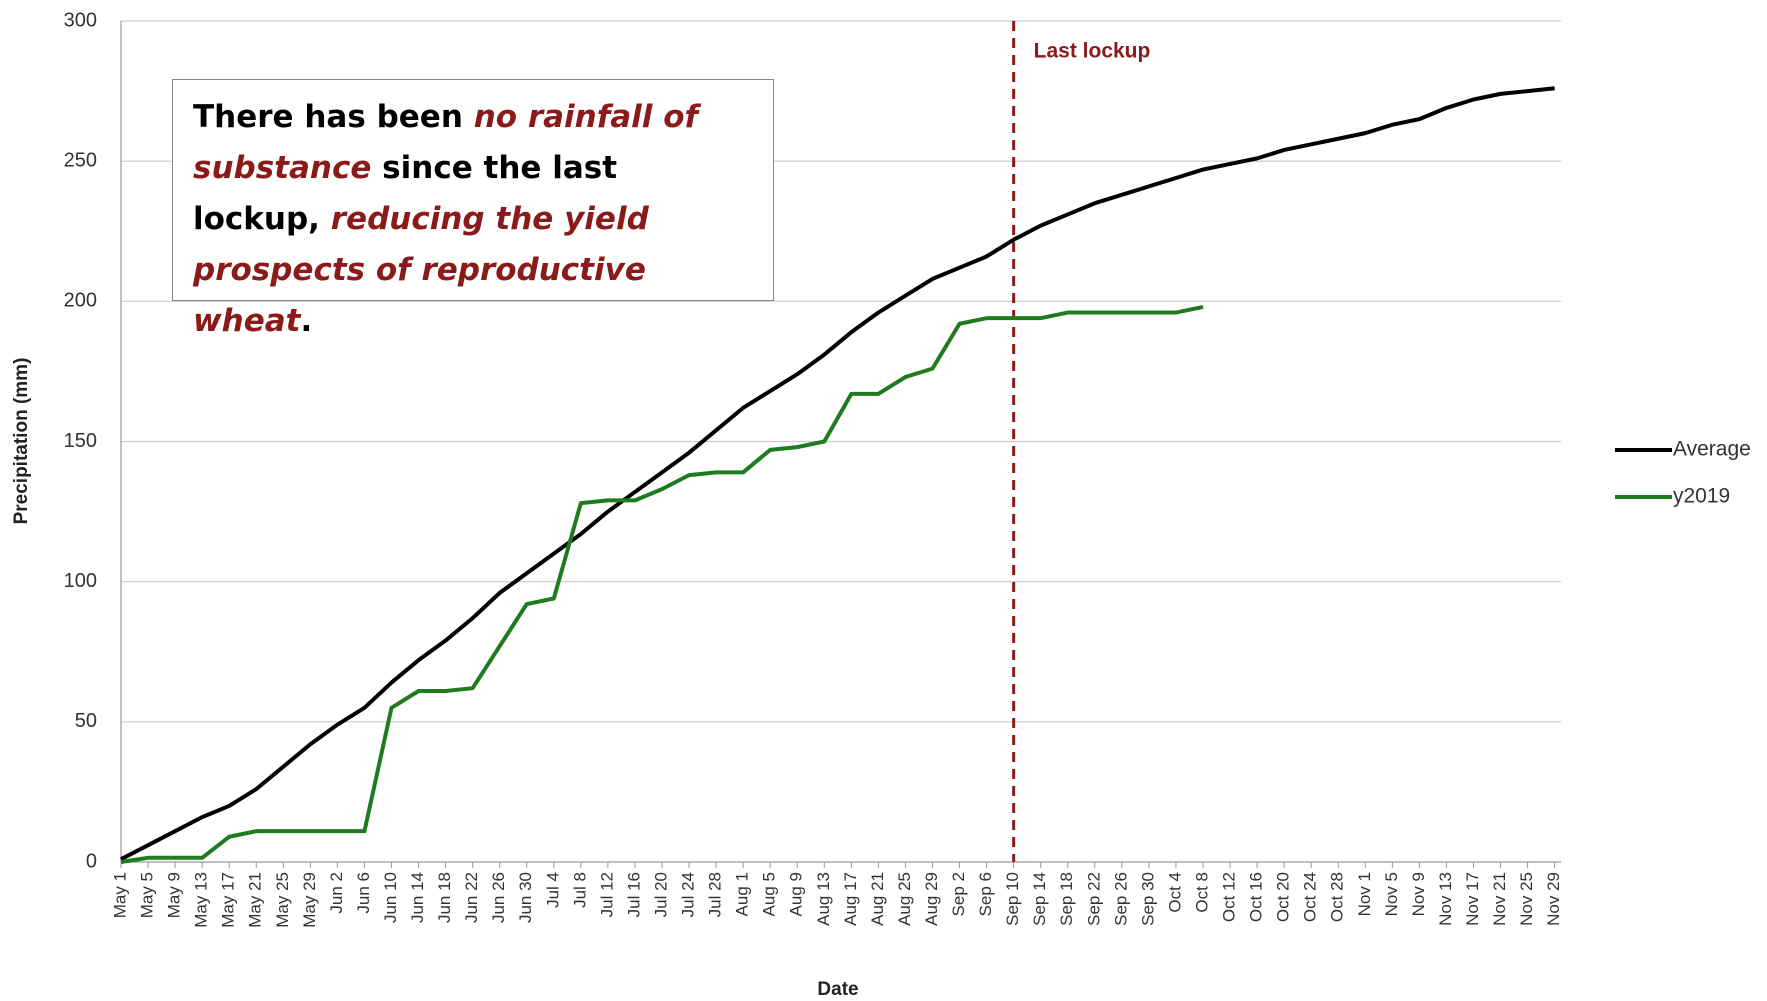  I want to click on x-tick-label: Aug 13, so click(823, 899).